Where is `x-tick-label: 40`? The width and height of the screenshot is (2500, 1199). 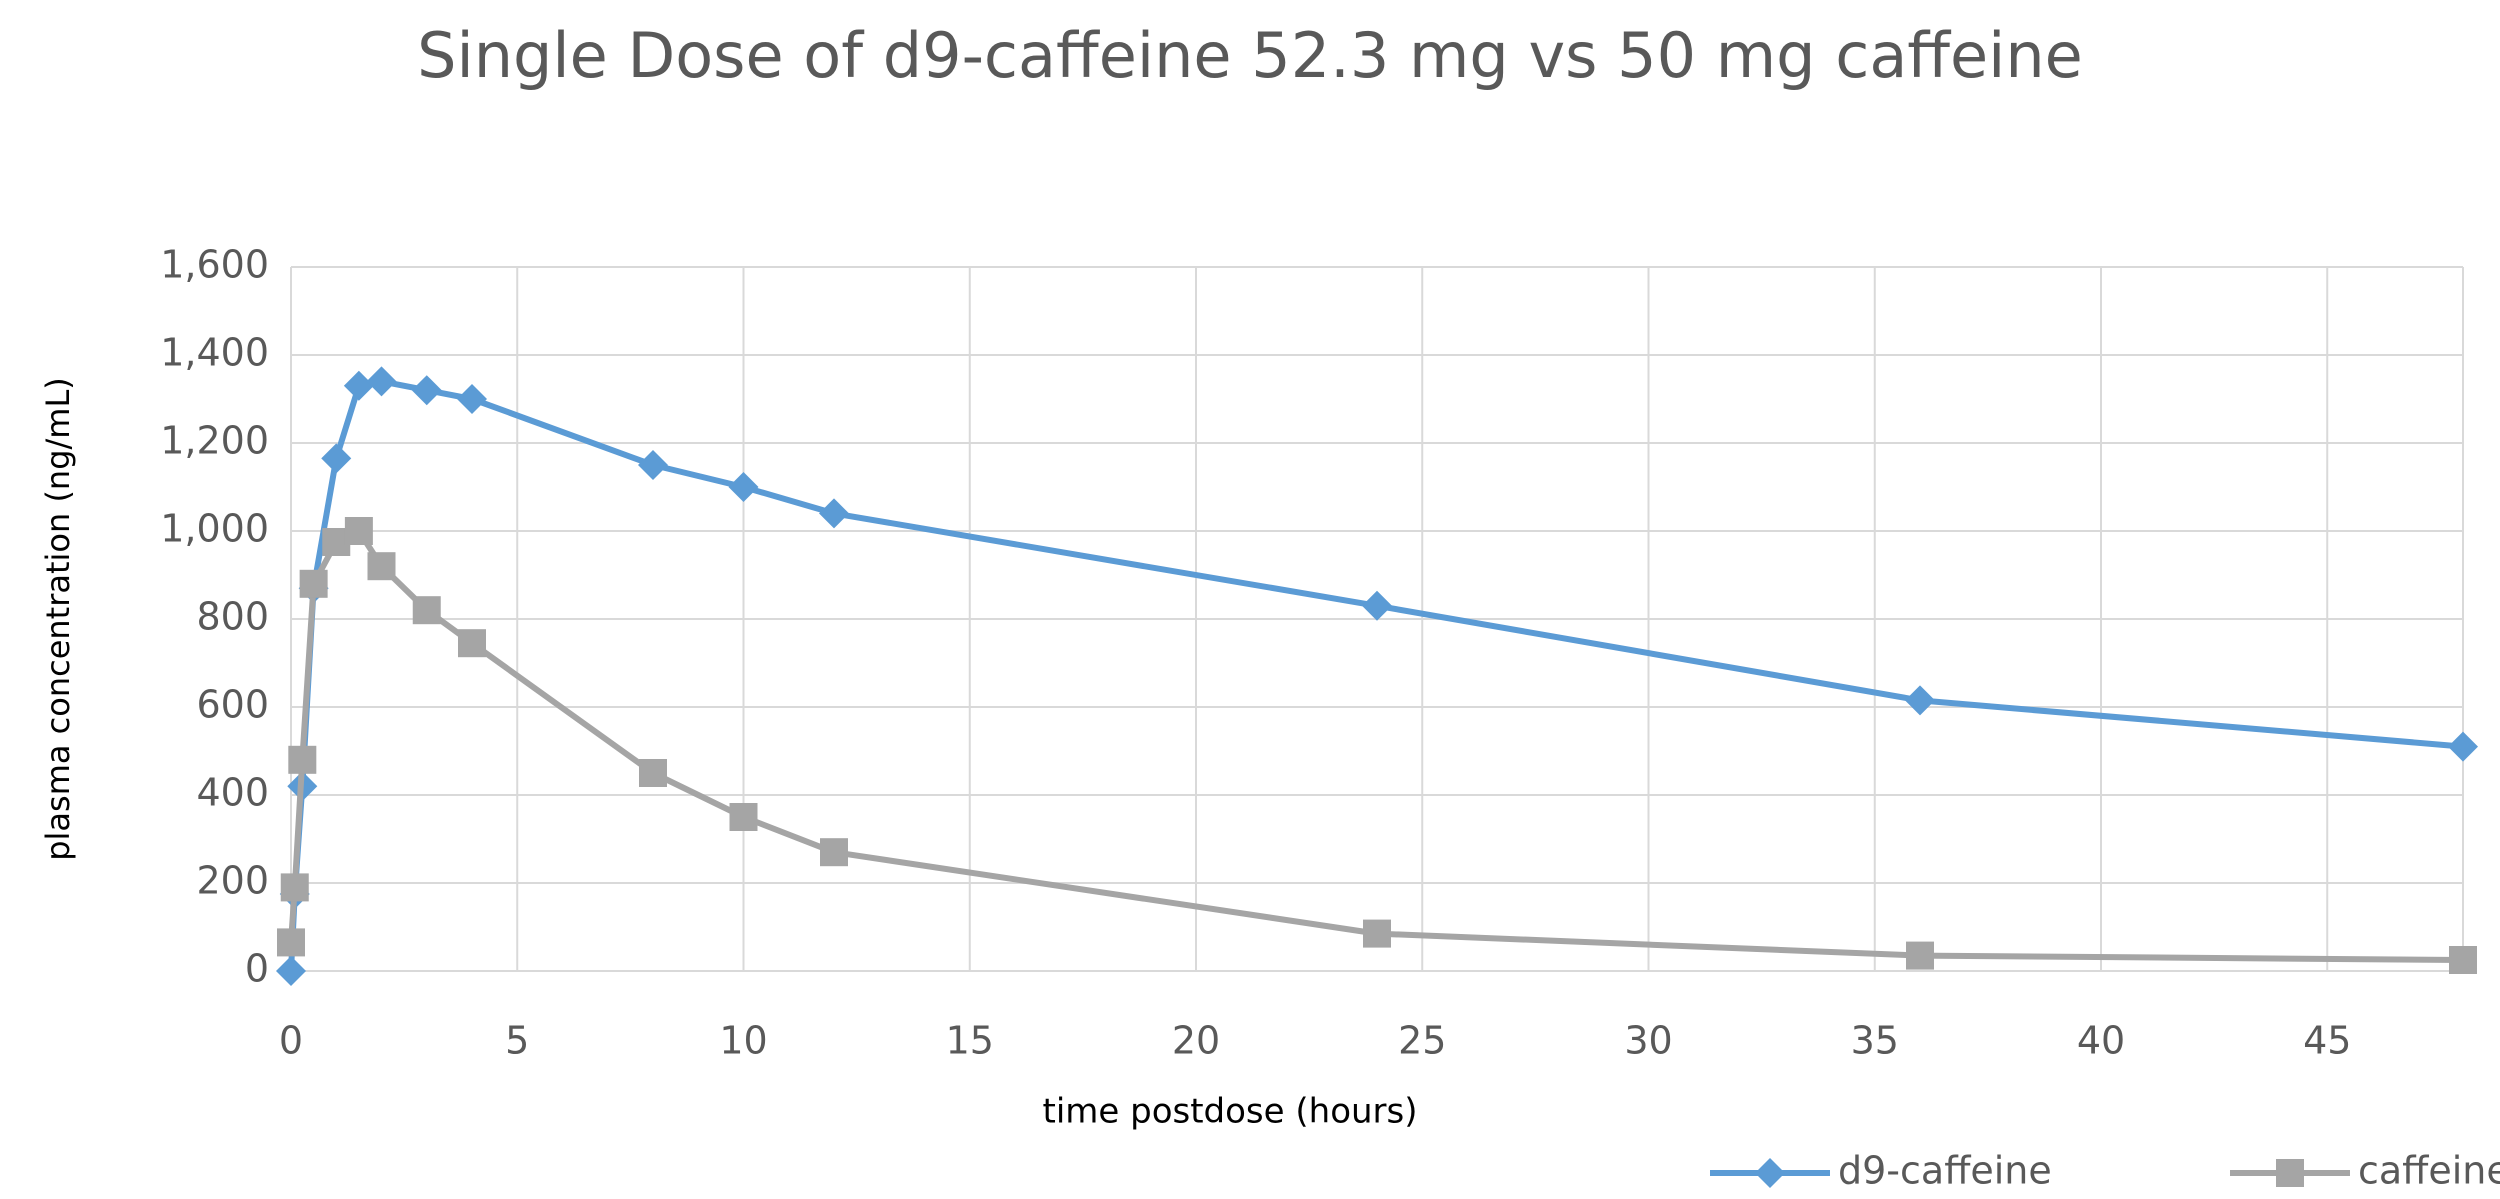
x-tick-label: 40 is located at coordinates (2101, 1041).